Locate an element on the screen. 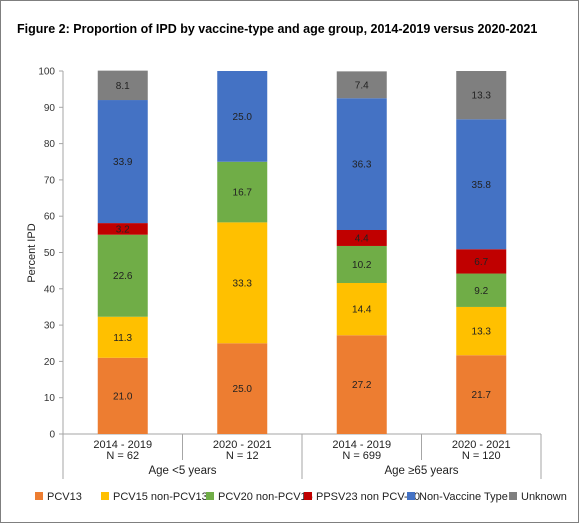  y-tick-label: 50 is located at coordinates (50, 253).